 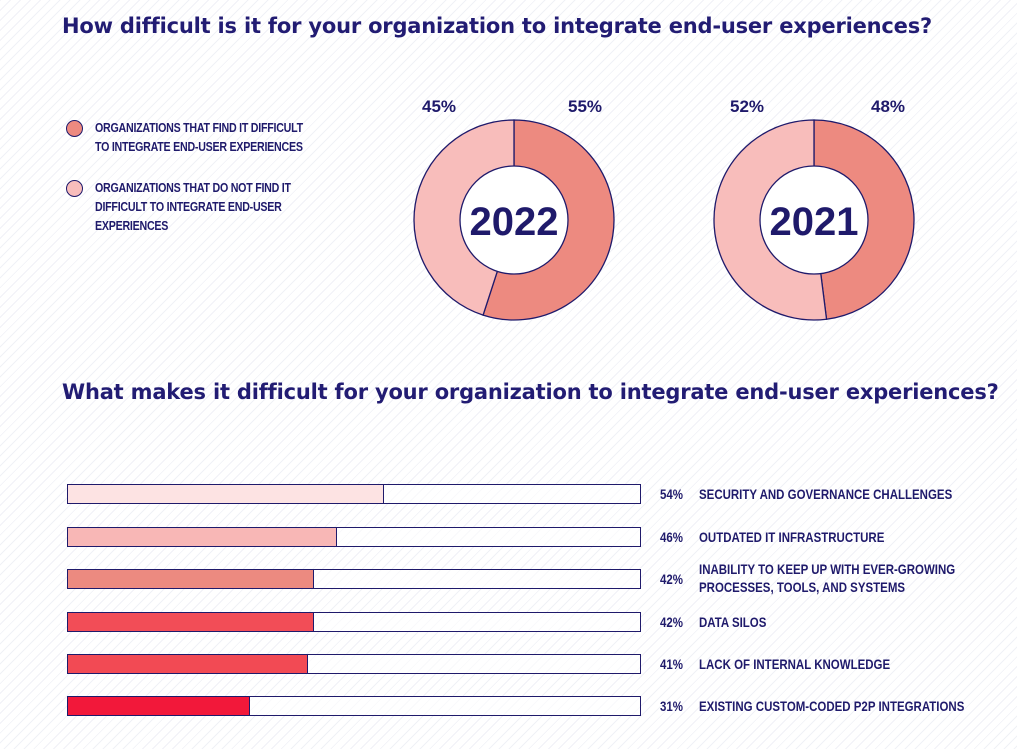 What do you see at coordinates (795, 664) in the screenshot?
I see `bar-category-label: LACK OF INTERNAL KNOWLEDGE` at bounding box center [795, 664].